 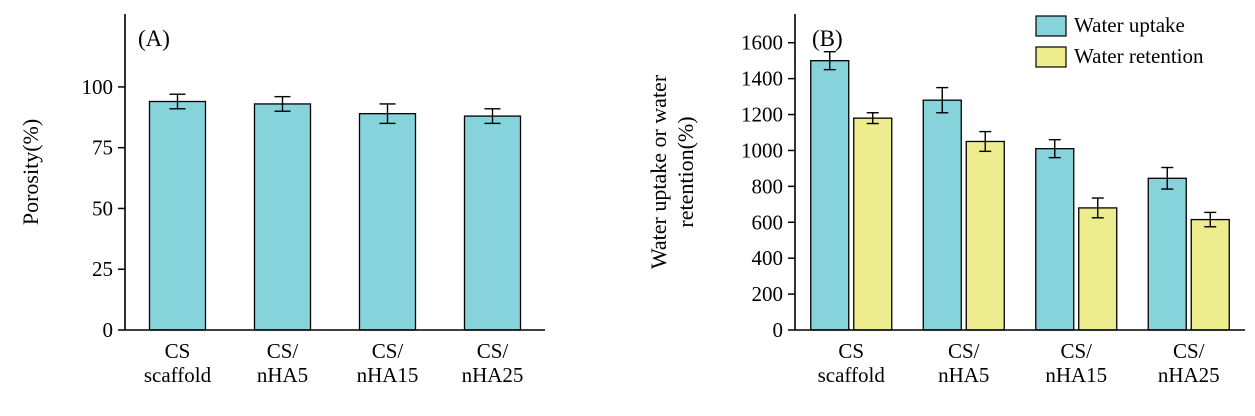 What do you see at coordinates (30, 172) in the screenshot?
I see `y-axis-title: Porosity(%)` at bounding box center [30, 172].